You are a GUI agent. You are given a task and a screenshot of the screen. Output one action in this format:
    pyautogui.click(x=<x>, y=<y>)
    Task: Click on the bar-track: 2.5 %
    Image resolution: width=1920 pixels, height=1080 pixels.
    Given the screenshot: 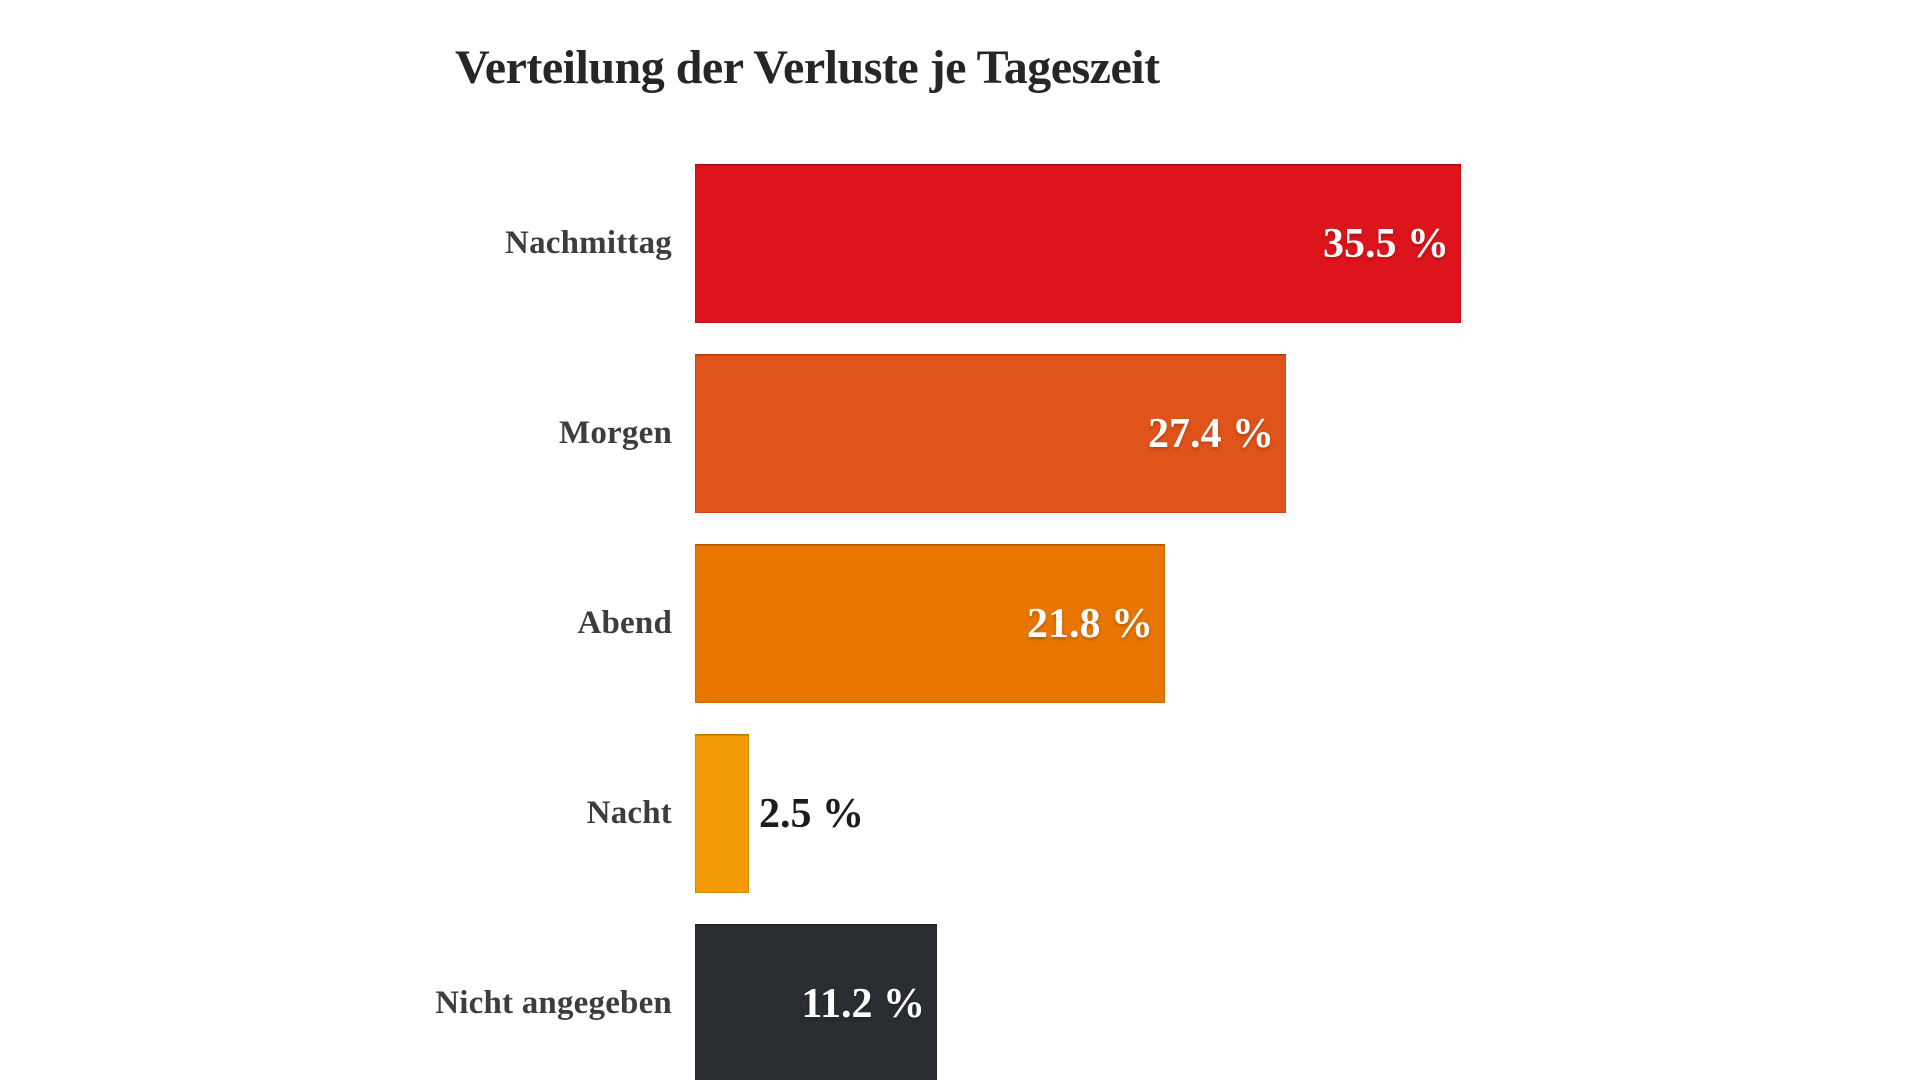 What is the action you would take?
    pyautogui.click(x=1307, y=813)
    